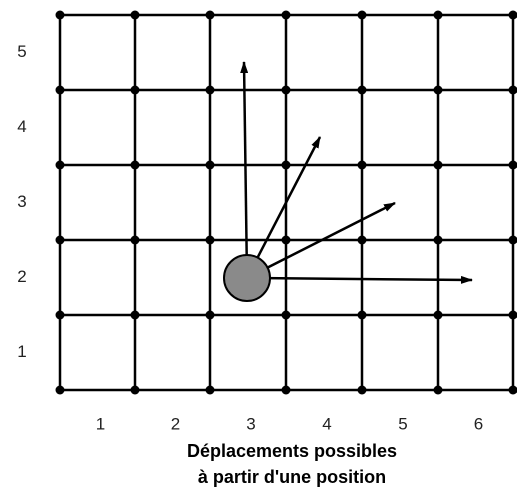  What do you see at coordinates (292, 451) in the screenshot?
I see `caption-line: Déplacements possibles` at bounding box center [292, 451].